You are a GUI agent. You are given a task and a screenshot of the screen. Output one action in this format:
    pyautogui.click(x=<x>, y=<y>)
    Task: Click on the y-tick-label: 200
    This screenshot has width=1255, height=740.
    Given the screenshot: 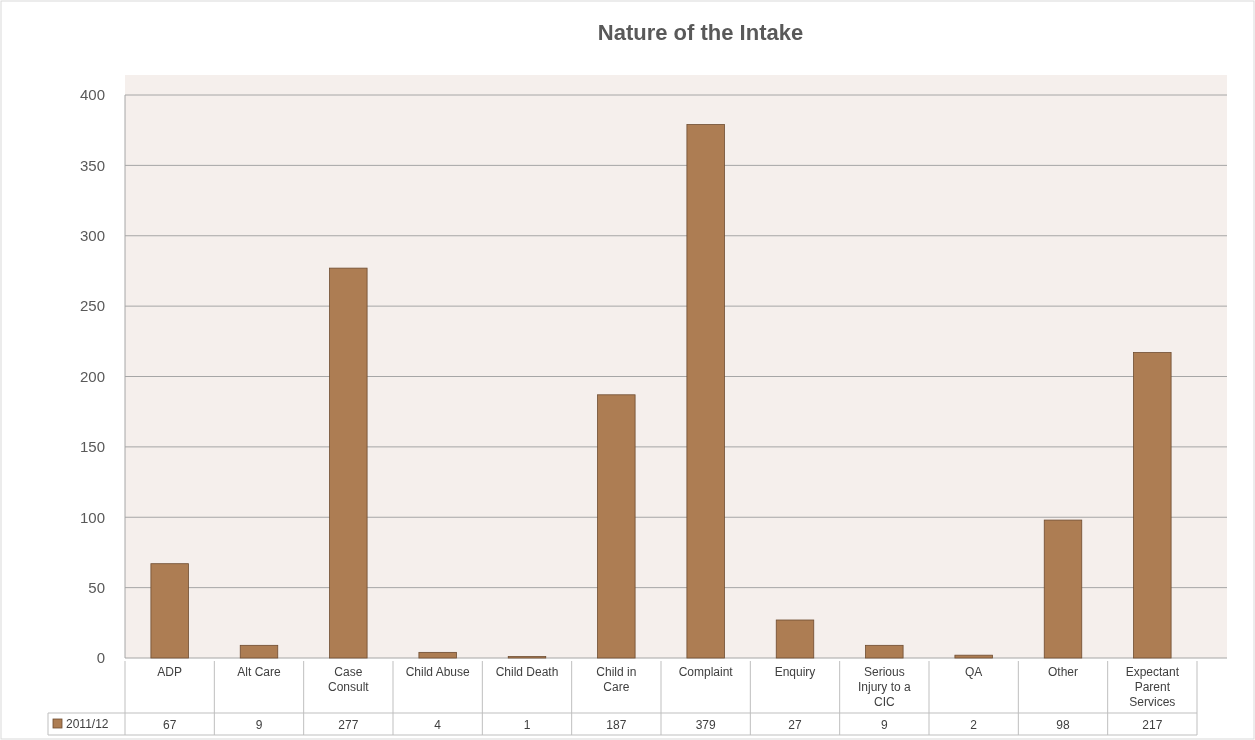 What is the action you would take?
    pyautogui.click(x=92, y=376)
    